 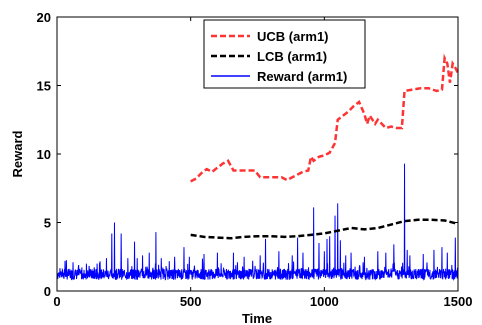 What do you see at coordinates (324, 301) in the screenshot?
I see `x-tick-label: 1000` at bounding box center [324, 301].